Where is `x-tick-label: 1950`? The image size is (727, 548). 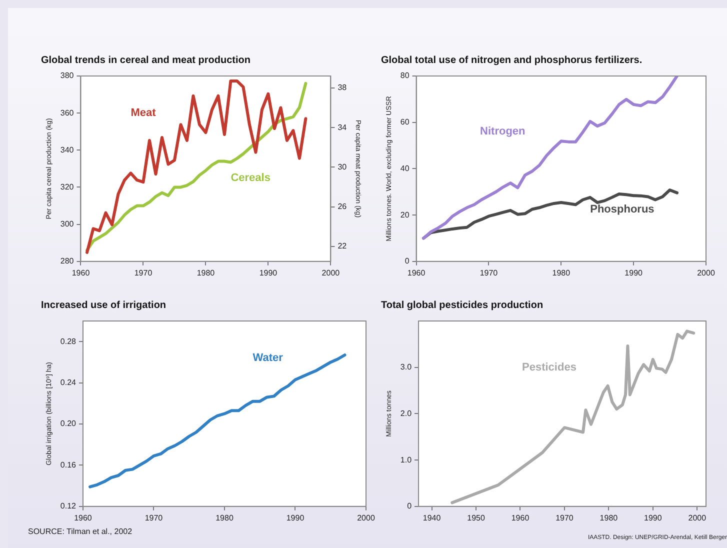
x-tick-label: 1950 is located at coordinates (476, 517).